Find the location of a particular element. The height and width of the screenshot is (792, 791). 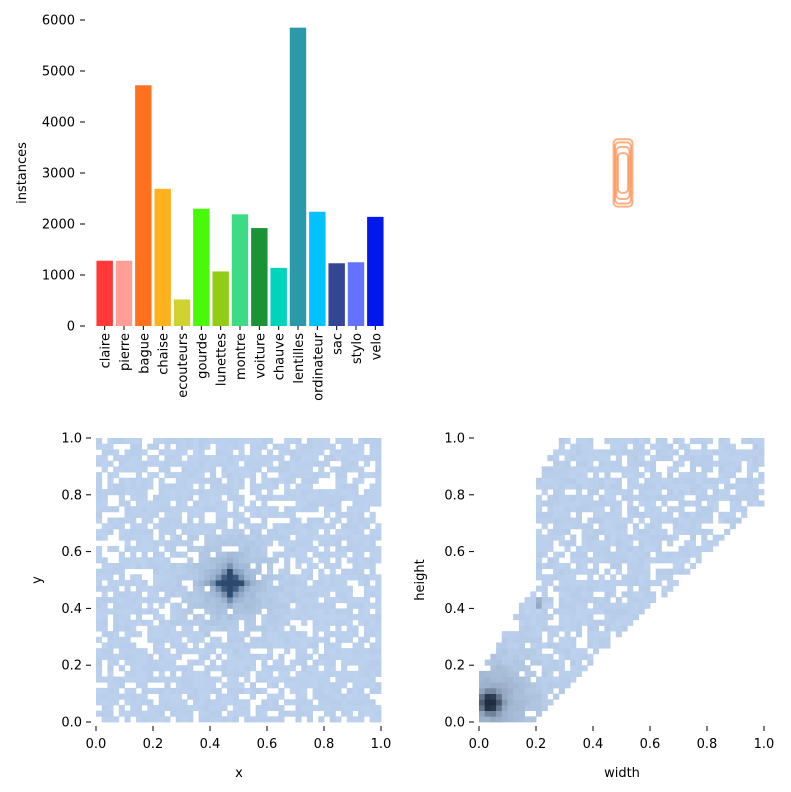

bar-y-tick-label: 0 is located at coordinates (71, 327).